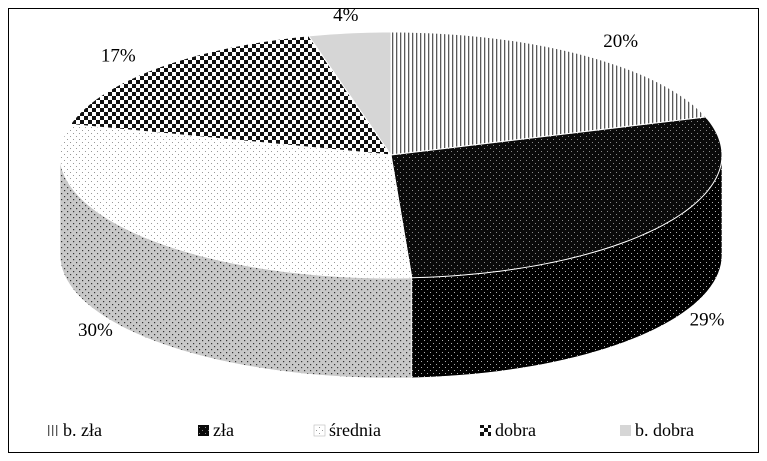 The height and width of the screenshot is (461, 767). I want to click on legend-label-z-a: zła, so click(223, 430).